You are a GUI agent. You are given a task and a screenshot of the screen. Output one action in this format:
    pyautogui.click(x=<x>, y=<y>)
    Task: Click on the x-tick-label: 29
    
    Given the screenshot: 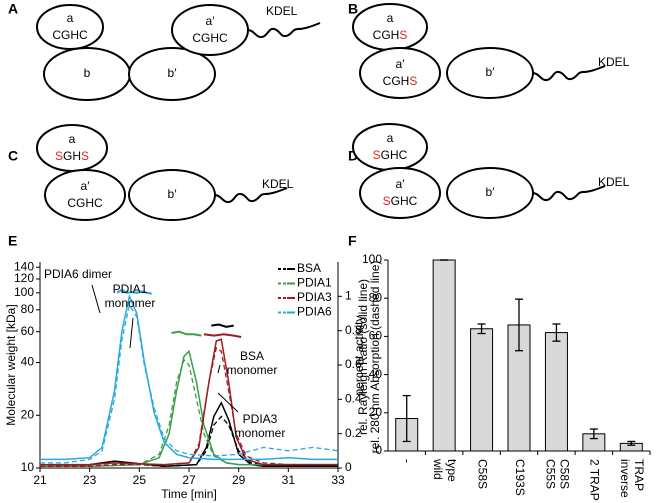 What is the action you would take?
    pyautogui.click(x=239, y=480)
    